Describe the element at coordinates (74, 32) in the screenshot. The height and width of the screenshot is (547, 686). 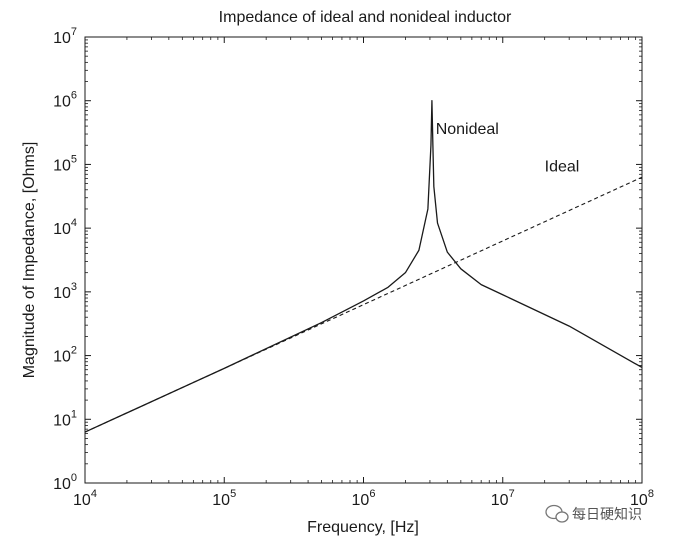
I see `y-tick-label-exponent: 7` at that location.